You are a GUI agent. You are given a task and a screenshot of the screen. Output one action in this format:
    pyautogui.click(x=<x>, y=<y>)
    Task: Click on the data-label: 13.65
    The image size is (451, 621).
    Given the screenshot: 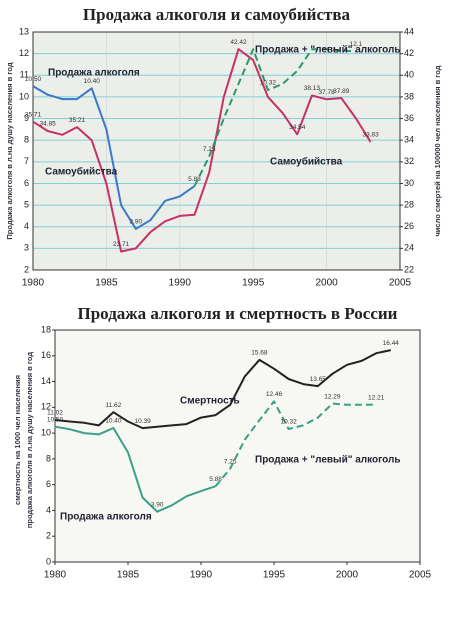 What is the action you would take?
    pyautogui.click(x=318, y=379)
    